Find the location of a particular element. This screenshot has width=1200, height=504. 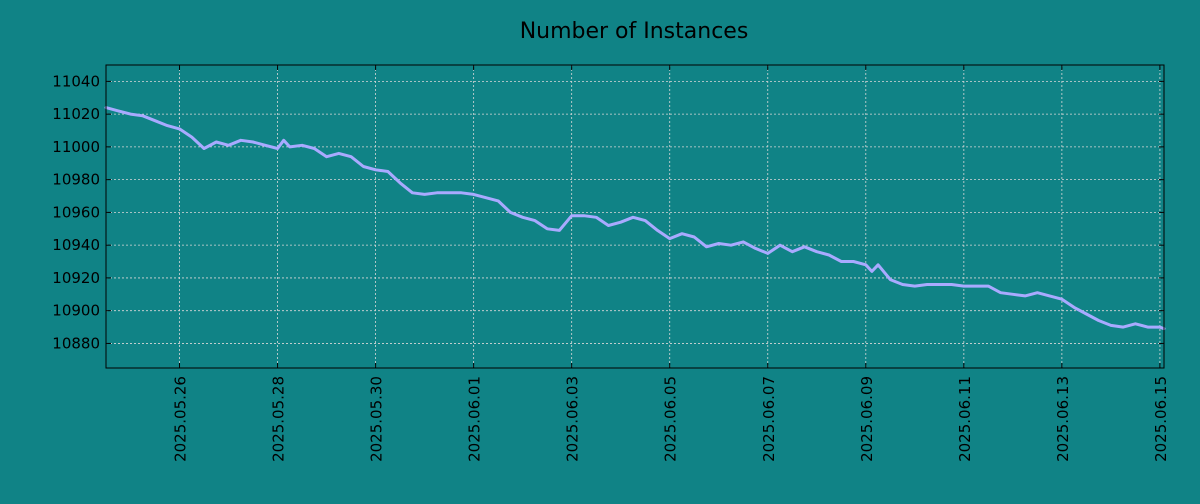

x-tick-label: 2025.06.07 is located at coordinates (769, 419).